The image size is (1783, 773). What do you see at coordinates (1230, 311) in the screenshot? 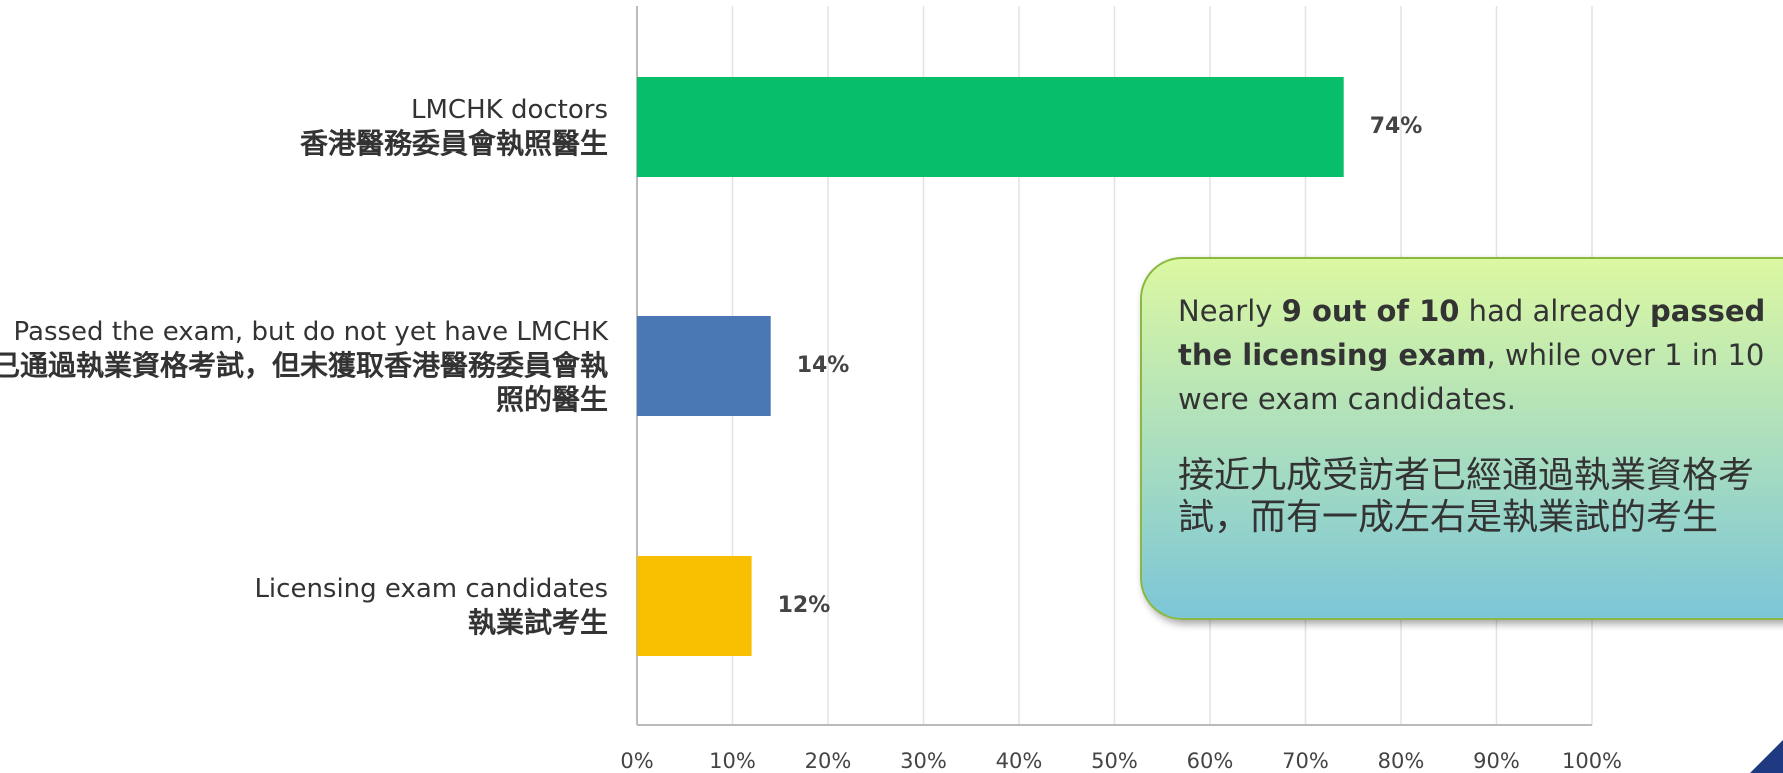
I see `text: Nearly` at bounding box center [1230, 311].